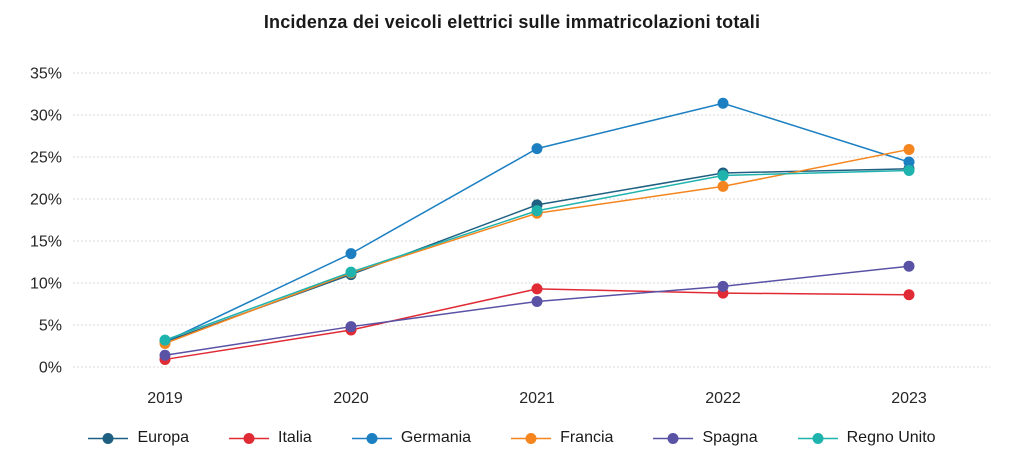 The image size is (1024, 475). What do you see at coordinates (723, 175) in the screenshot?
I see `data-point-regno-unito-2022` at bounding box center [723, 175].